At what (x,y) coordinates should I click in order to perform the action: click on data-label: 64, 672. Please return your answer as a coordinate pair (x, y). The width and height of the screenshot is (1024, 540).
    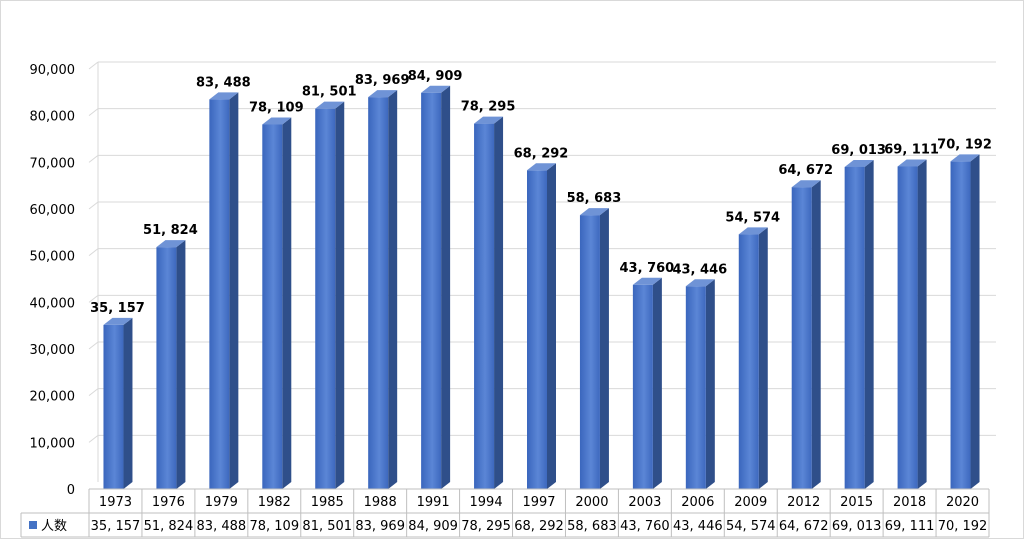
    Looking at the image, I should click on (805, 170).